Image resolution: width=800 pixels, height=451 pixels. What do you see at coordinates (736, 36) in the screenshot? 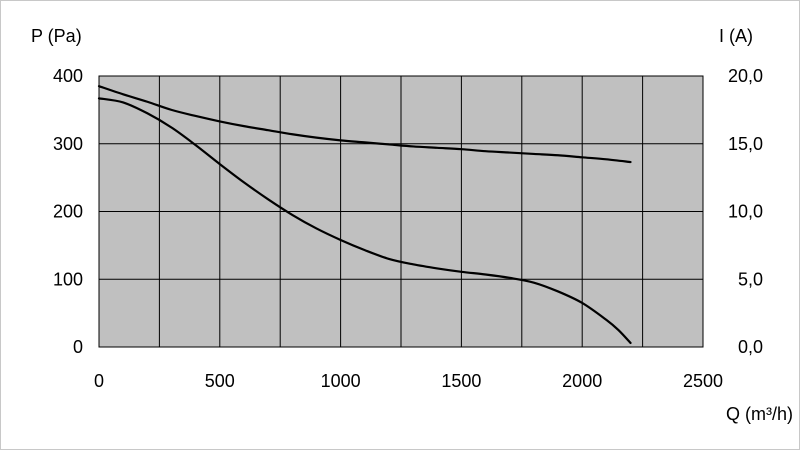
I see `y-axis-label-right: I (A)` at bounding box center [736, 36].